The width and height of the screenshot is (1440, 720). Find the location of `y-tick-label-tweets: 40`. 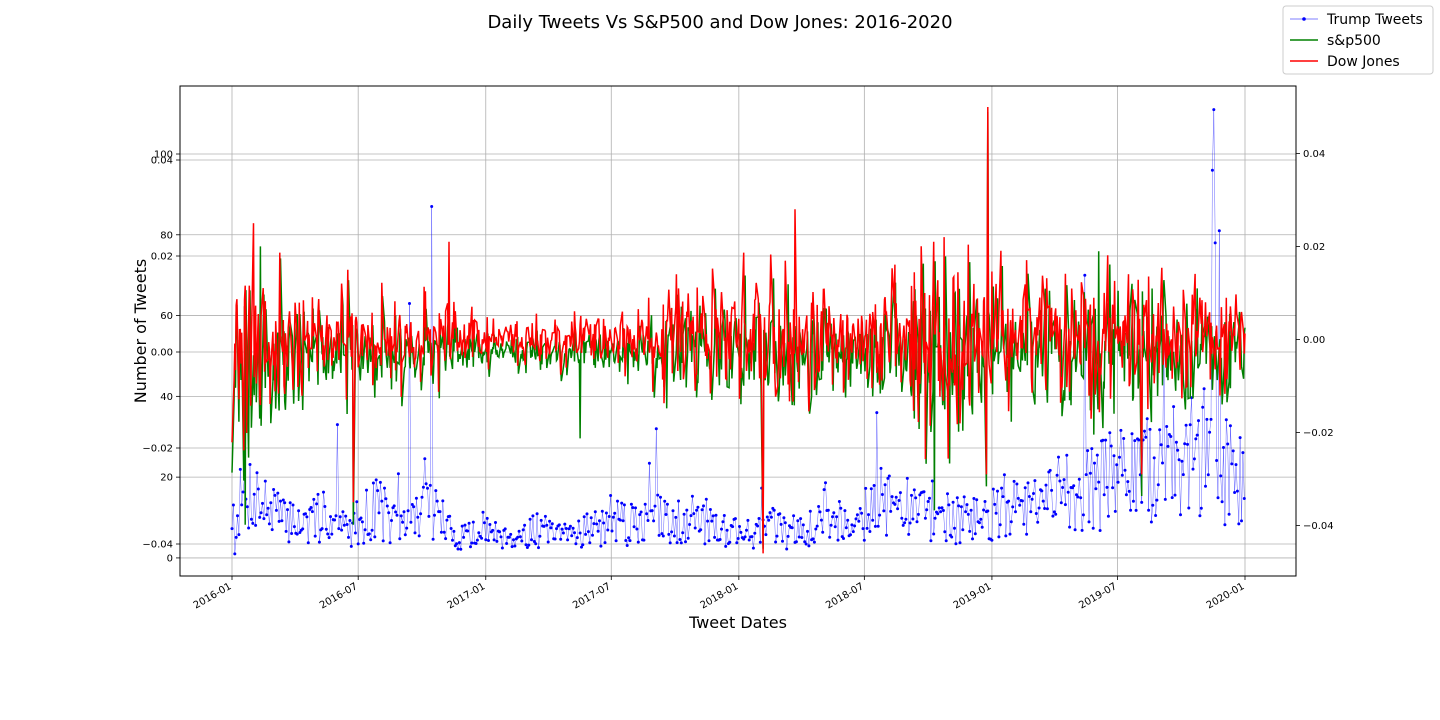

y-tick-label-tweets: 40 is located at coordinates (166, 397).